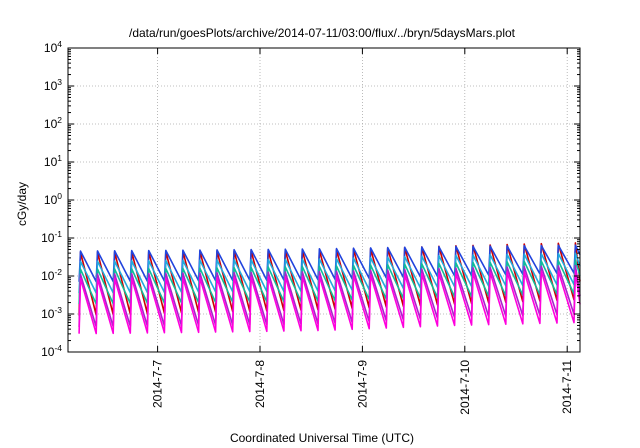  I want to click on y-tick-label: 10³, so click(53, 85).